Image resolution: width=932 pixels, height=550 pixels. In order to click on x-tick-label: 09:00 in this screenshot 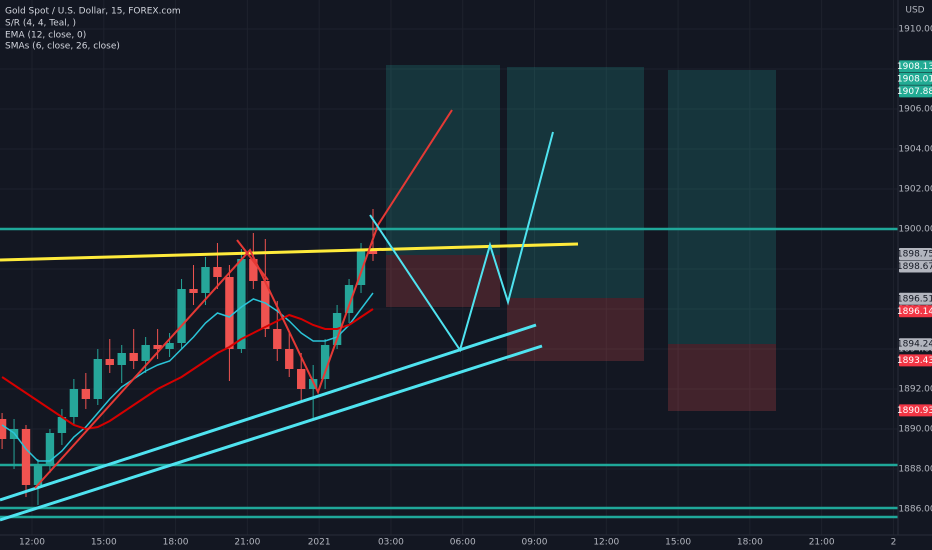, I will do `click(535, 543)`.